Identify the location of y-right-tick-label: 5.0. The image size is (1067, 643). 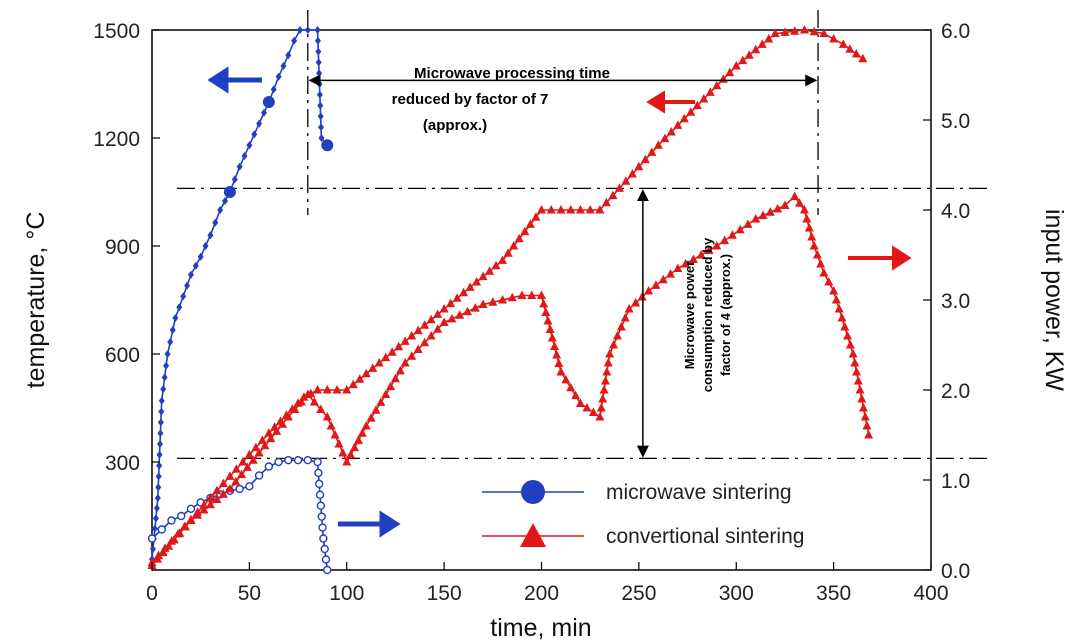
(955, 121).